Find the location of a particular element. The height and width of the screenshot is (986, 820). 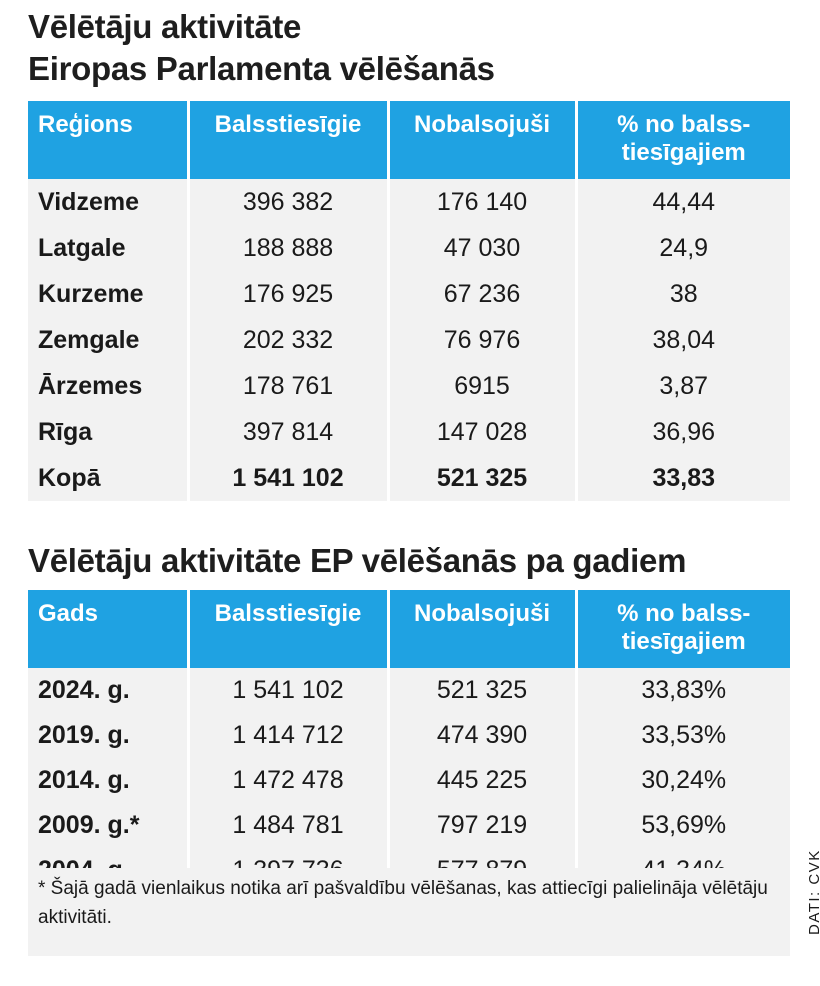

table-row: 2019. g. 1 414 712 474 390 33,53% is located at coordinates (409, 735).